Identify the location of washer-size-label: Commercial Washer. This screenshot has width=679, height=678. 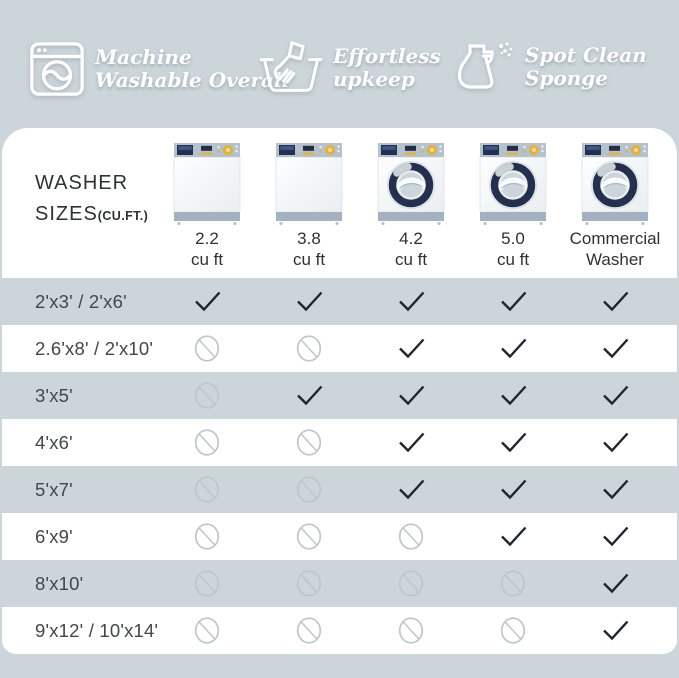
(615, 249).